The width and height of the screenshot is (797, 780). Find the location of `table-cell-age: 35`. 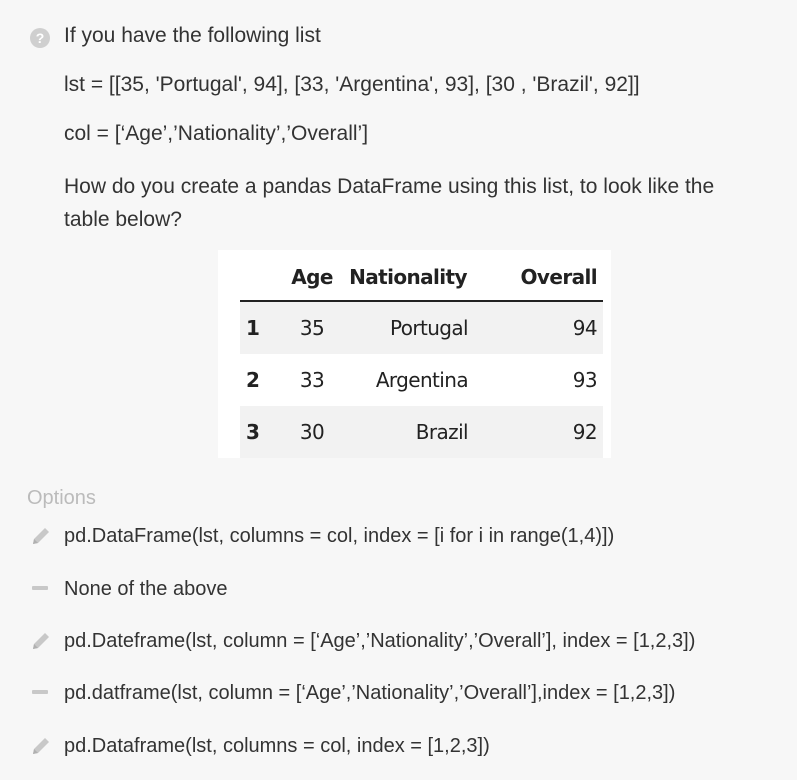

table-cell-age: 35 is located at coordinates (312, 327).